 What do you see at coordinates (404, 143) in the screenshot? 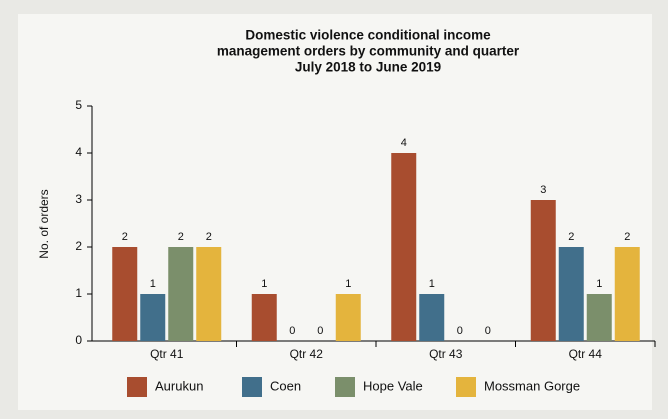
I see `data-label: 4` at bounding box center [404, 143].